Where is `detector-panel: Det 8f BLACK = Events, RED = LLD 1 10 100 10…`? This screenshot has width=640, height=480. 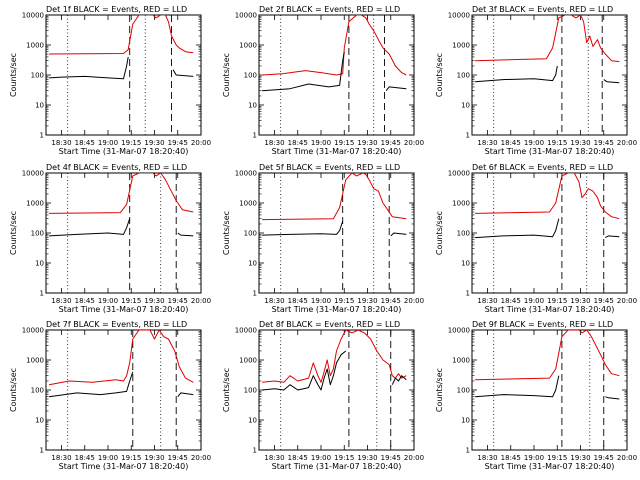
detector-panel: Det 8f BLACK = Events, RED = LLD 1 10 100 10… is located at coordinates (323, 395).